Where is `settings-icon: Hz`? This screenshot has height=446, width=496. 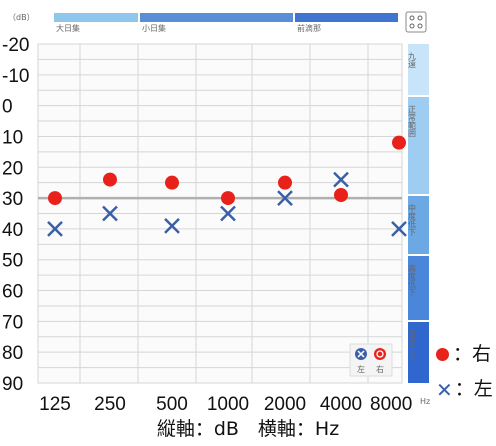
settings-icon: Hz is located at coordinates (417, 208).